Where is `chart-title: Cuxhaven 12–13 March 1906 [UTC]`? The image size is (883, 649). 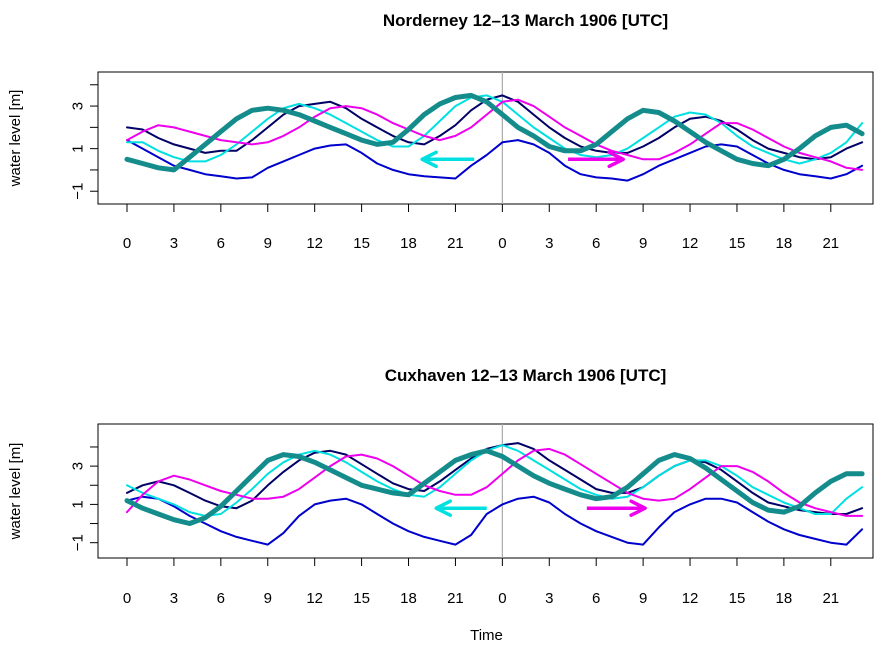
chart-title: Cuxhaven 12–13 March 1906 [UTC] is located at coordinates (526, 375).